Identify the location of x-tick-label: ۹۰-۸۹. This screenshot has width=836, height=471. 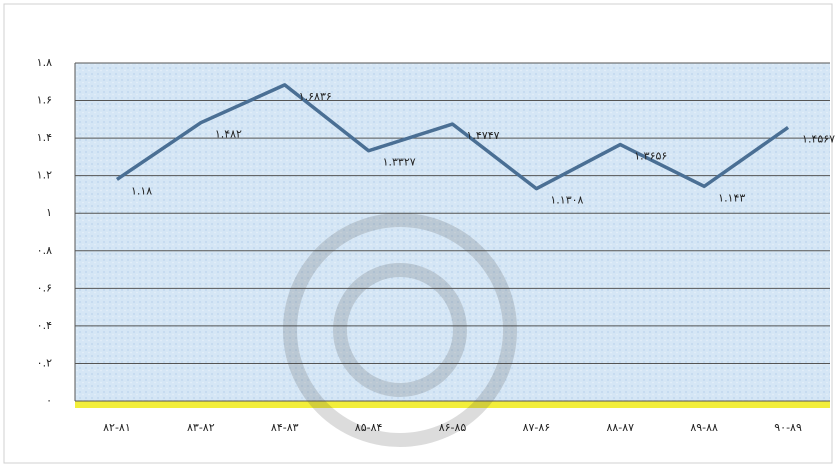
(788, 427).